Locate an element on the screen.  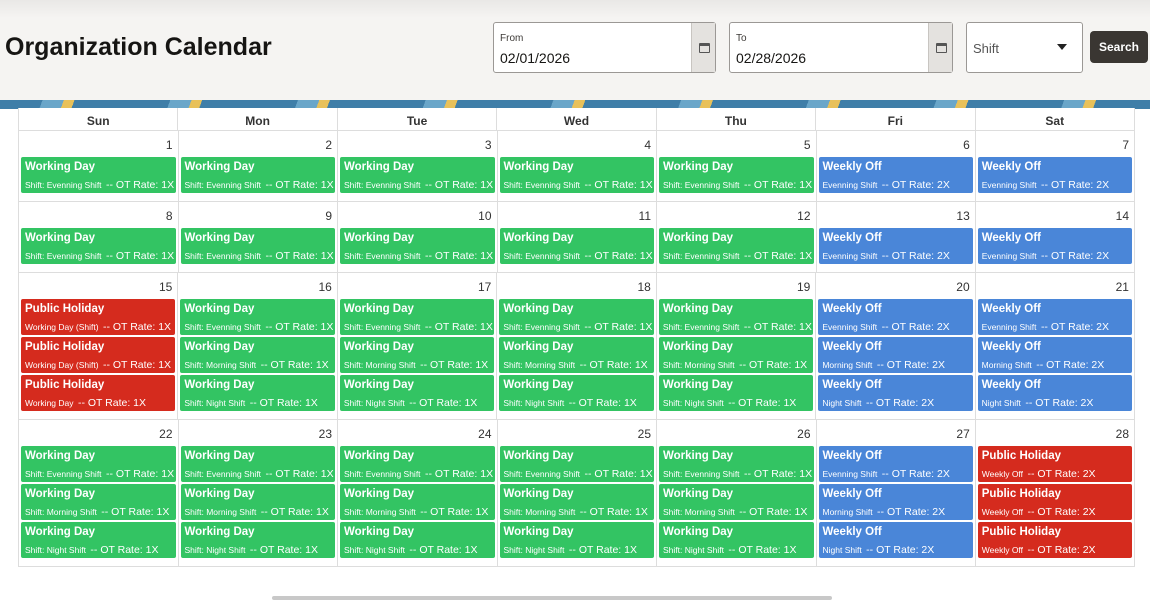
shift-select: Shift is located at coordinates (1024, 47).